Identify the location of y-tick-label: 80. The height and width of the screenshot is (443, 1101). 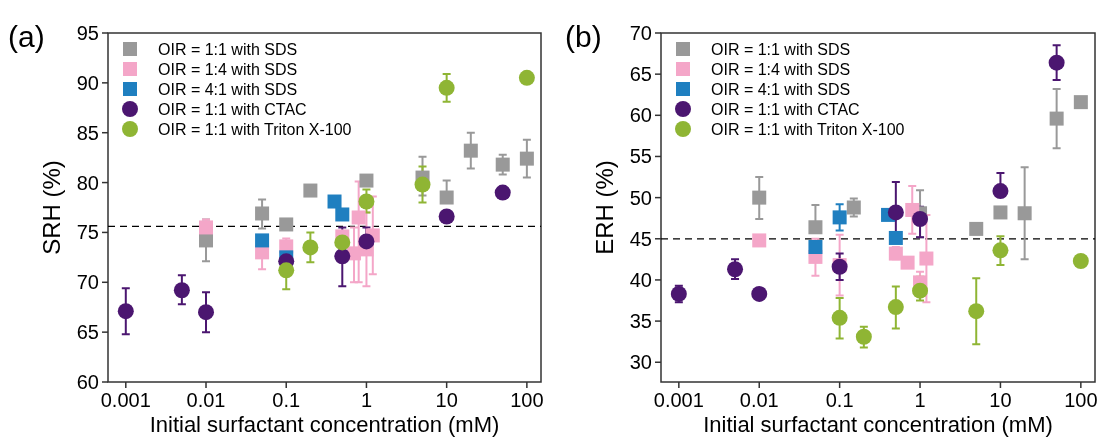
(87, 182).